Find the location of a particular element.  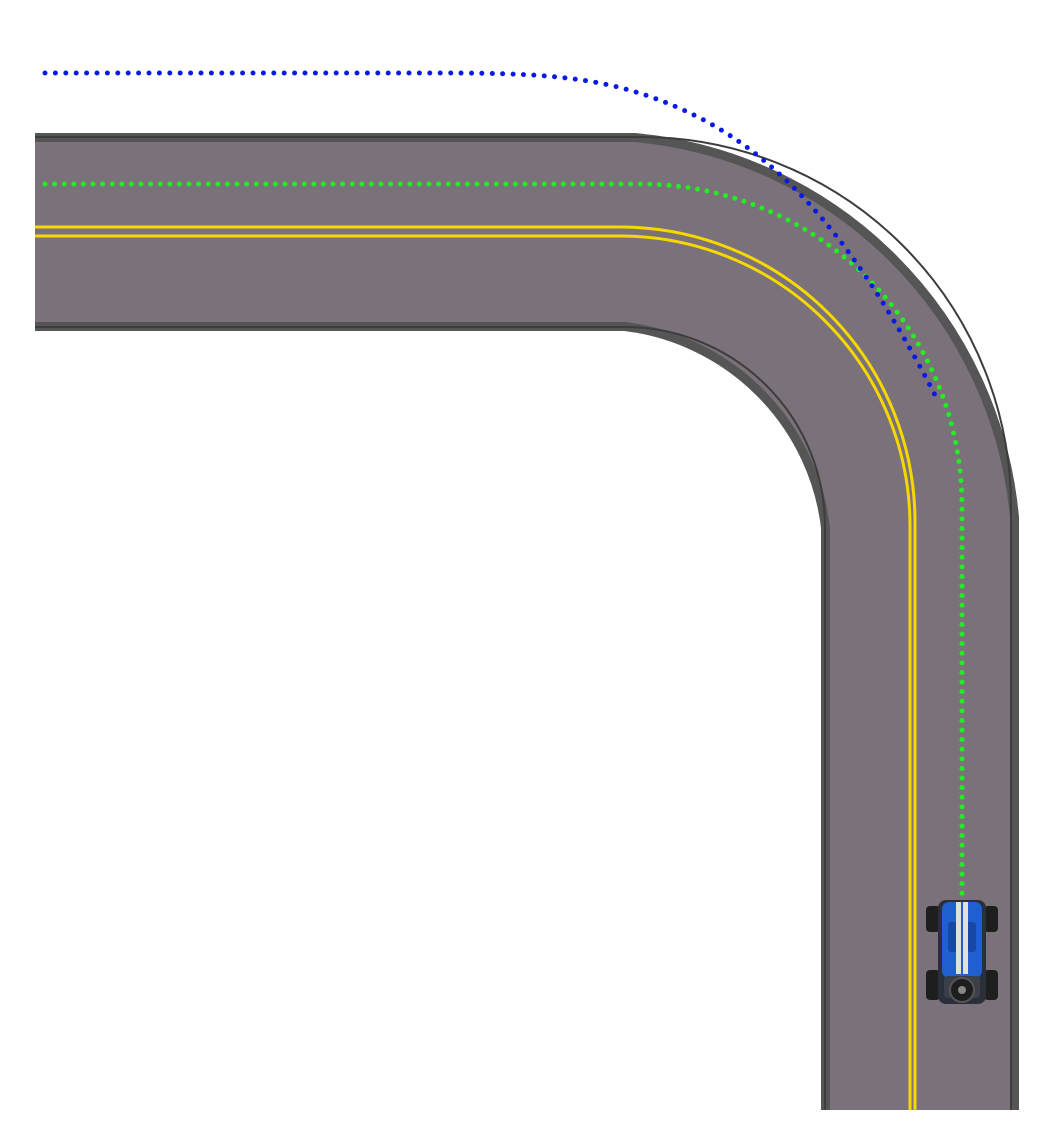

tire-rear-right is located at coordinates (991, 985).